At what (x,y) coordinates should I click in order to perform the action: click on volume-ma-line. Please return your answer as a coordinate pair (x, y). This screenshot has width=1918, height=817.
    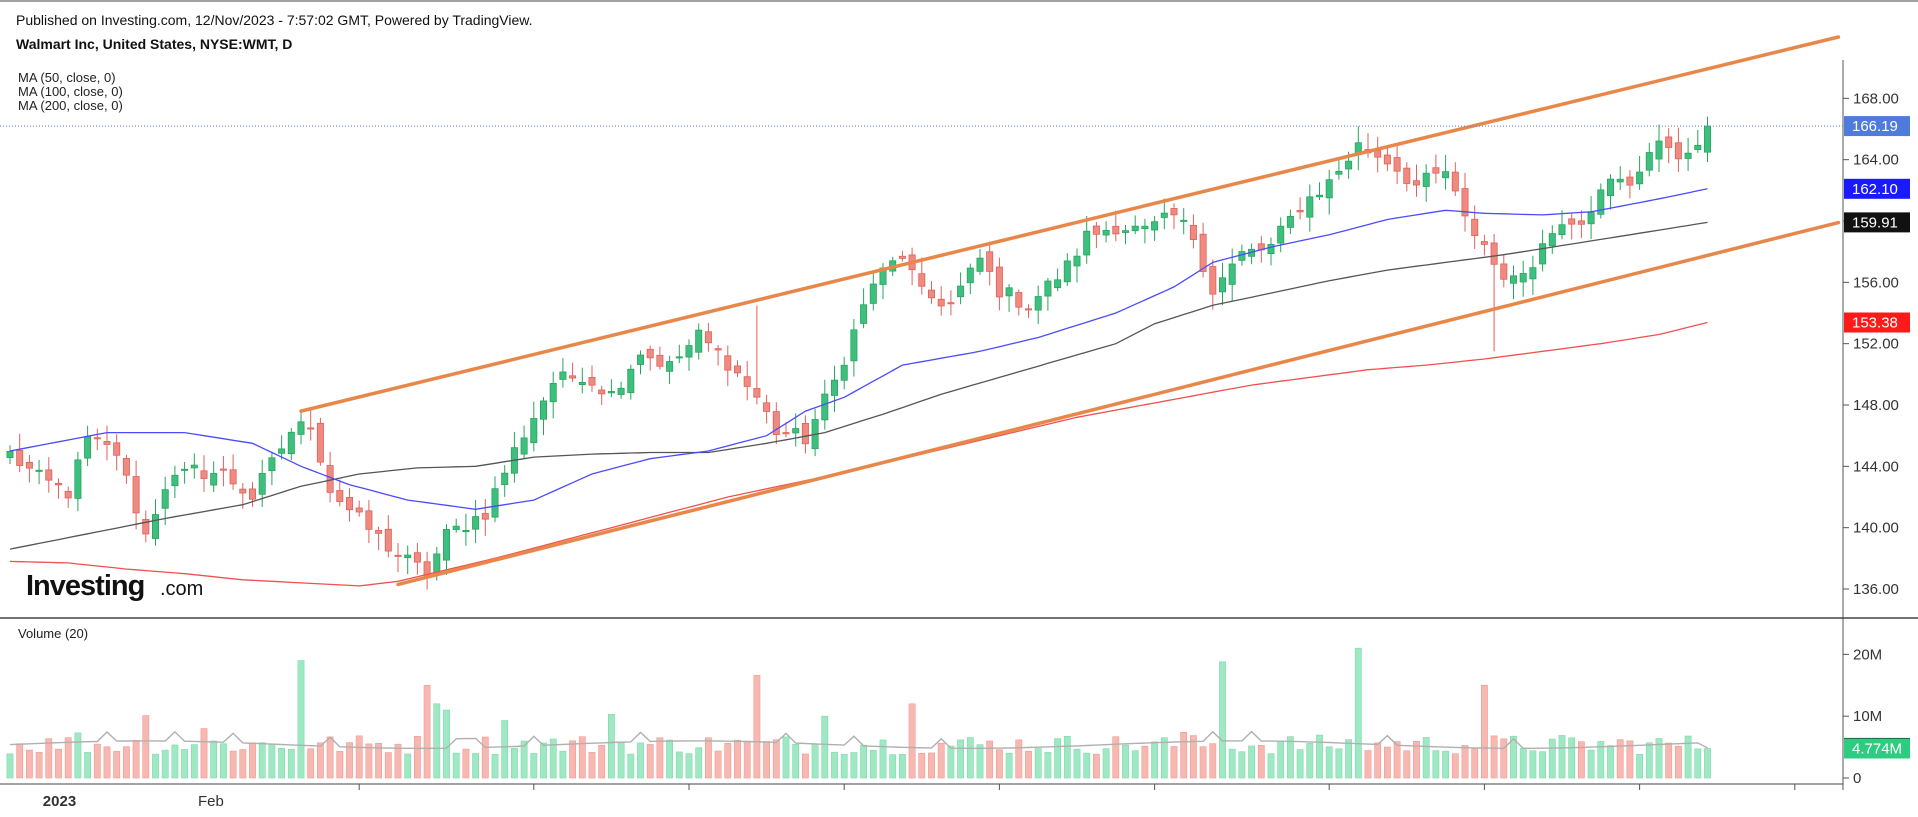
    Looking at the image, I should click on (858, 740).